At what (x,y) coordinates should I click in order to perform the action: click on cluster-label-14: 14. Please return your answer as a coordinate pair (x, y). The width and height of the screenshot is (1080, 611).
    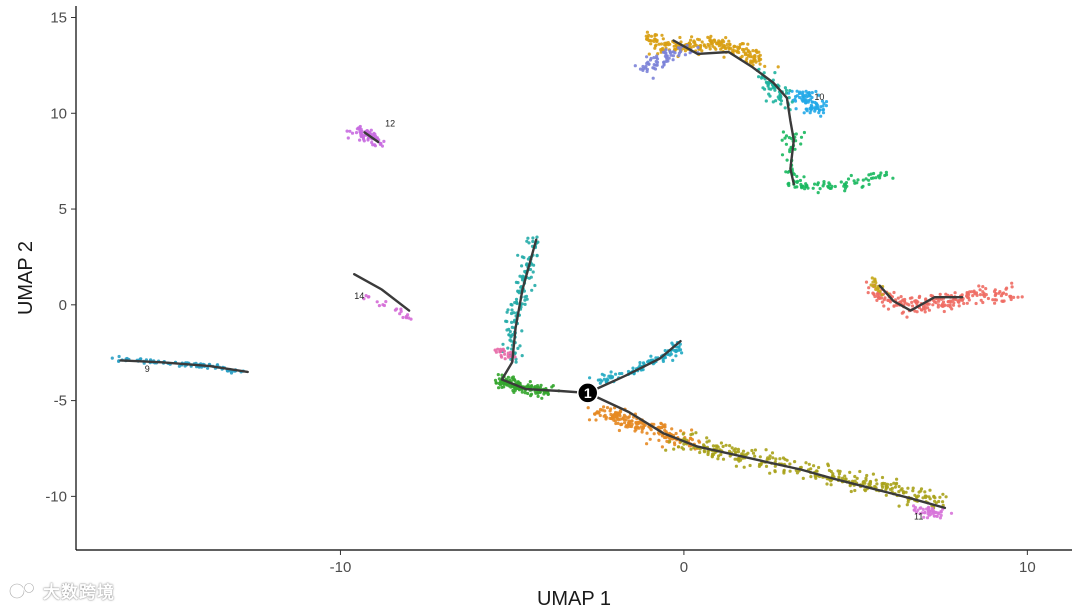
    Looking at the image, I should click on (359, 296).